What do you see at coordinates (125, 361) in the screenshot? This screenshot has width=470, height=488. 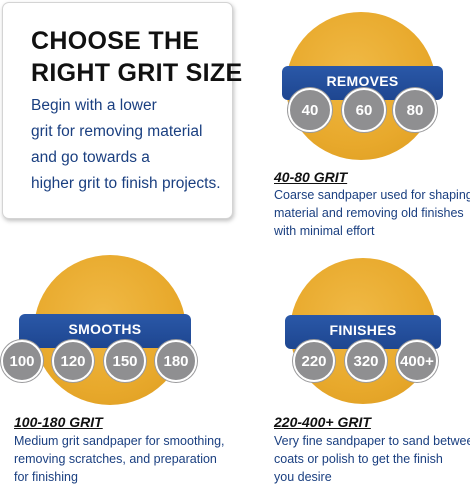 I see `grit-chip: 150` at bounding box center [125, 361].